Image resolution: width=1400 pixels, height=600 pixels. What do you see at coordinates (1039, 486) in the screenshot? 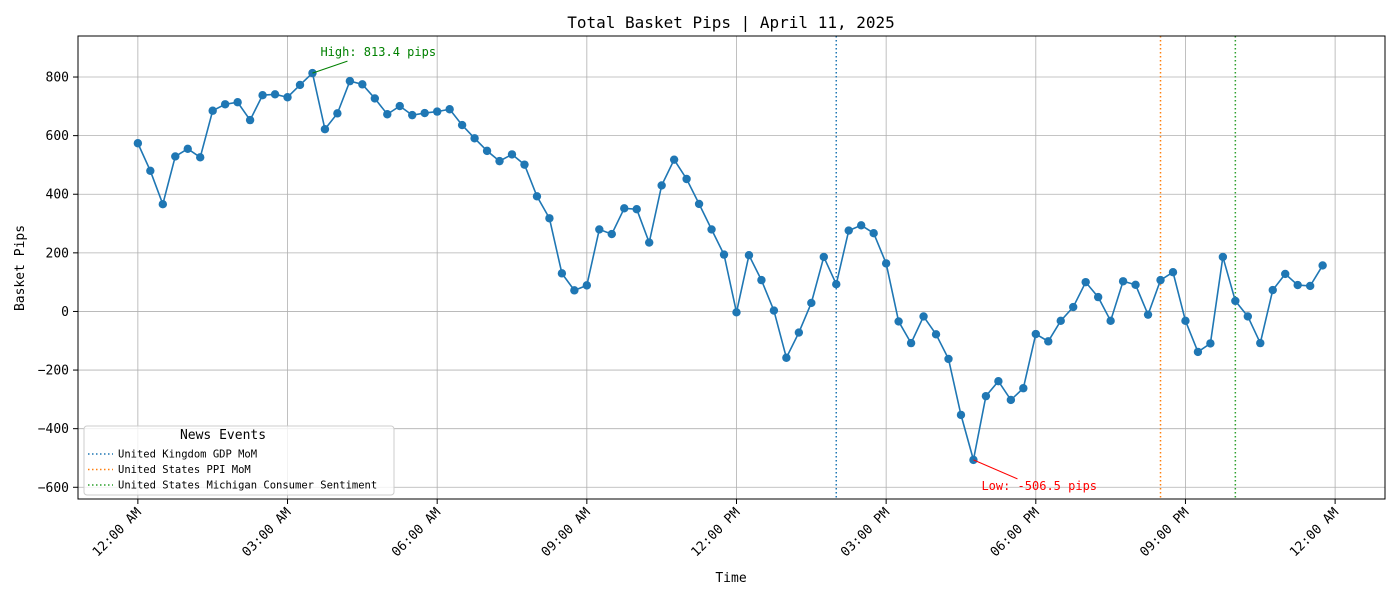
I see `low-annotation: Low: -506.5 pips` at bounding box center [1039, 486].